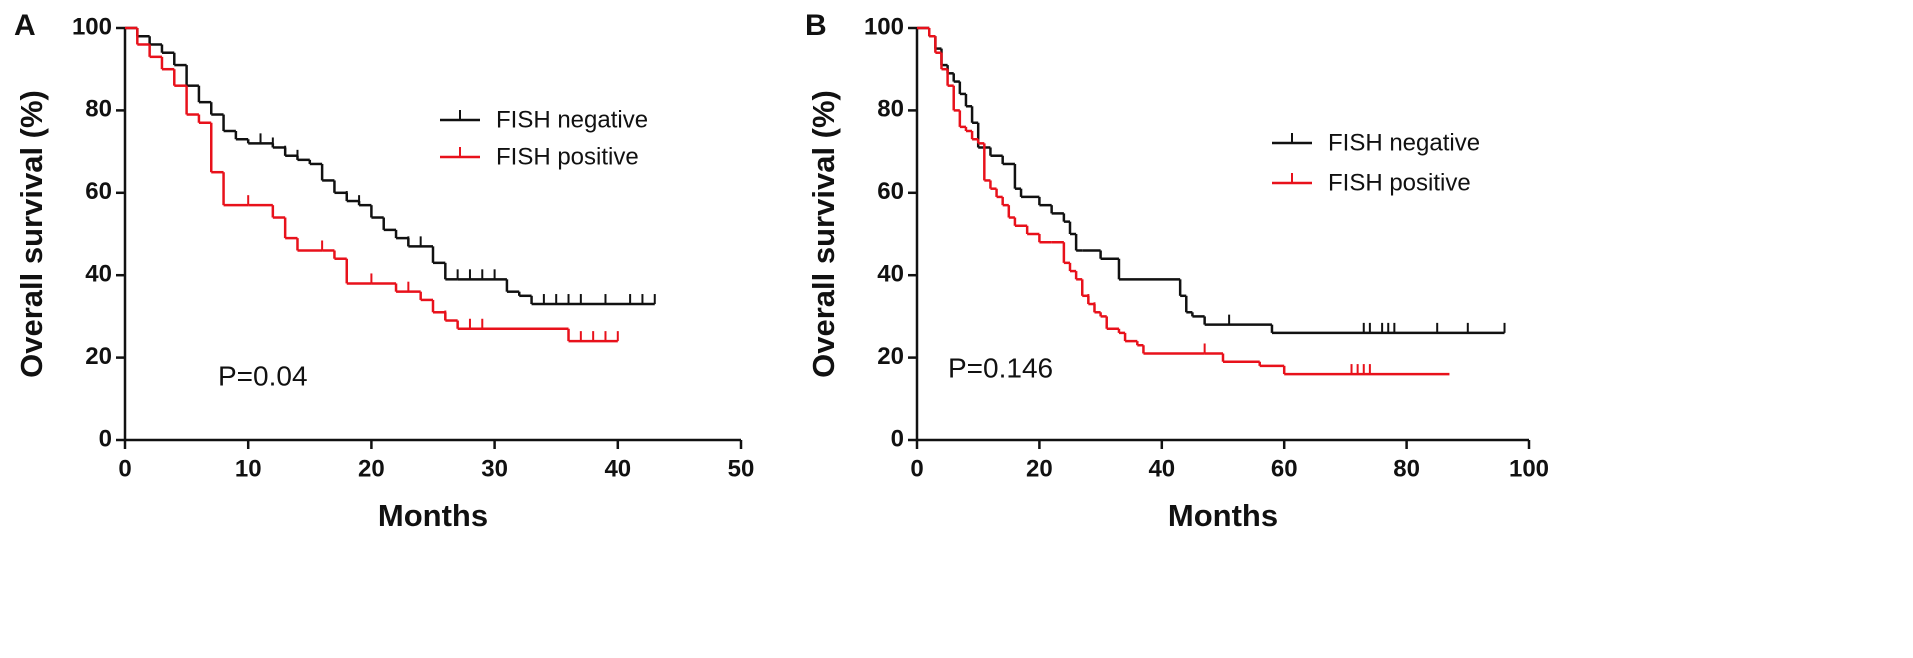 Image resolution: width=1913 pixels, height=658 pixels. I want to click on x-tick-label: 80, so click(1406, 468).